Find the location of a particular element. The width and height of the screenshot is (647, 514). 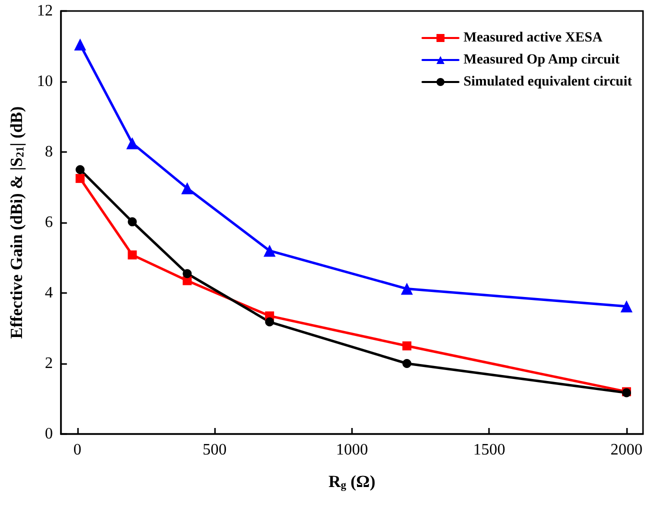

legend-label: Measured Op Amp circuit is located at coordinates (541, 60).